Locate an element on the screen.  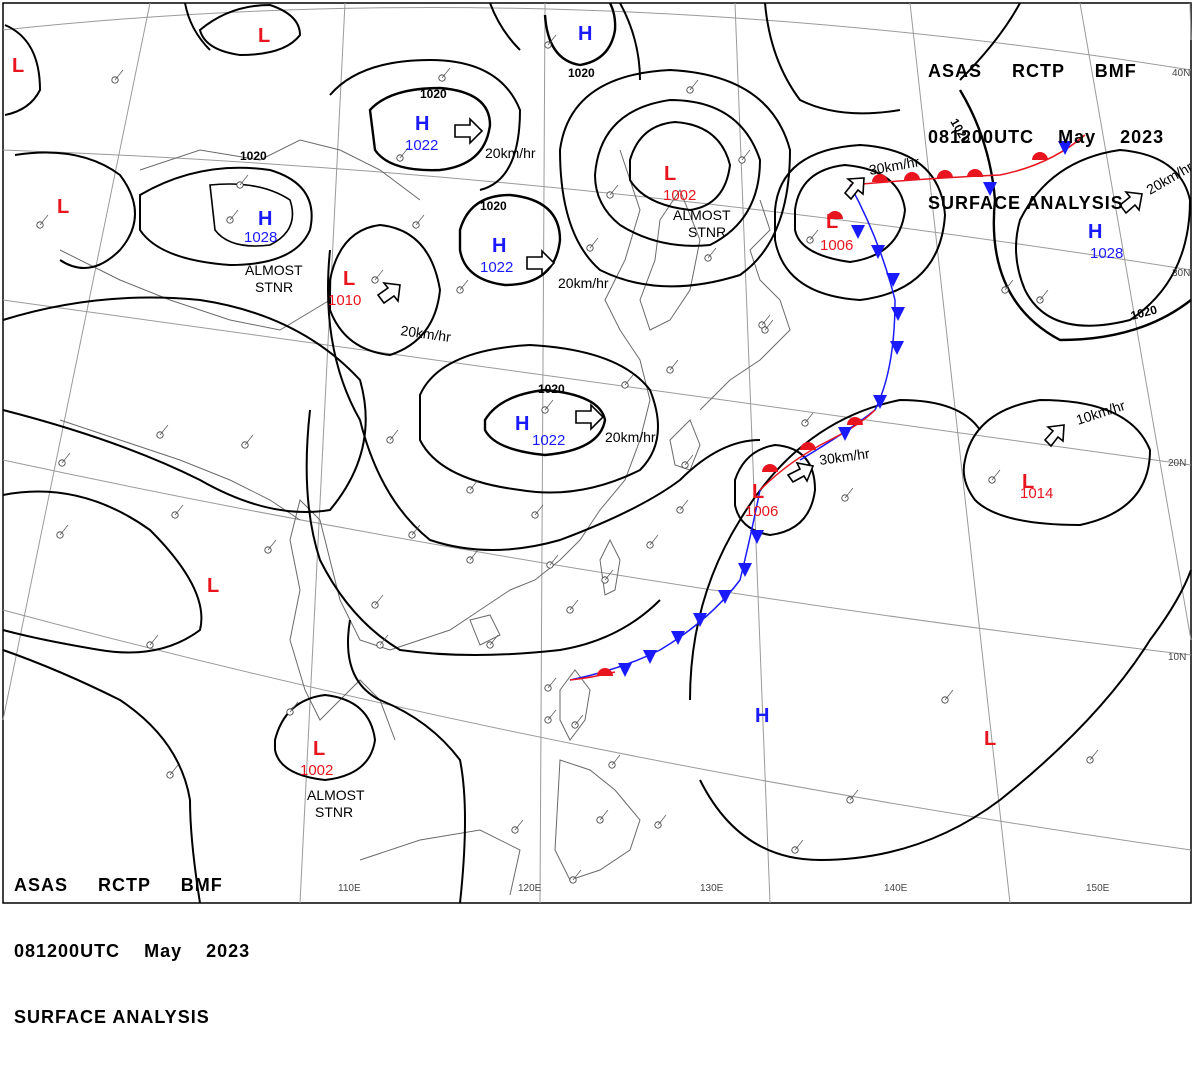
valid-month-bottom: May is located at coordinates (163, 951).